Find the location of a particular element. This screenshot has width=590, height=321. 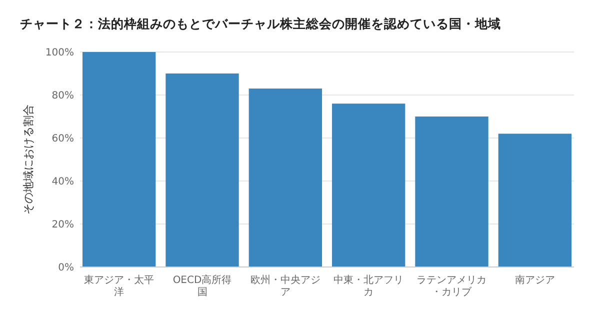

y-axis-title: その地域における割合 is located at coordinates (28, 159).